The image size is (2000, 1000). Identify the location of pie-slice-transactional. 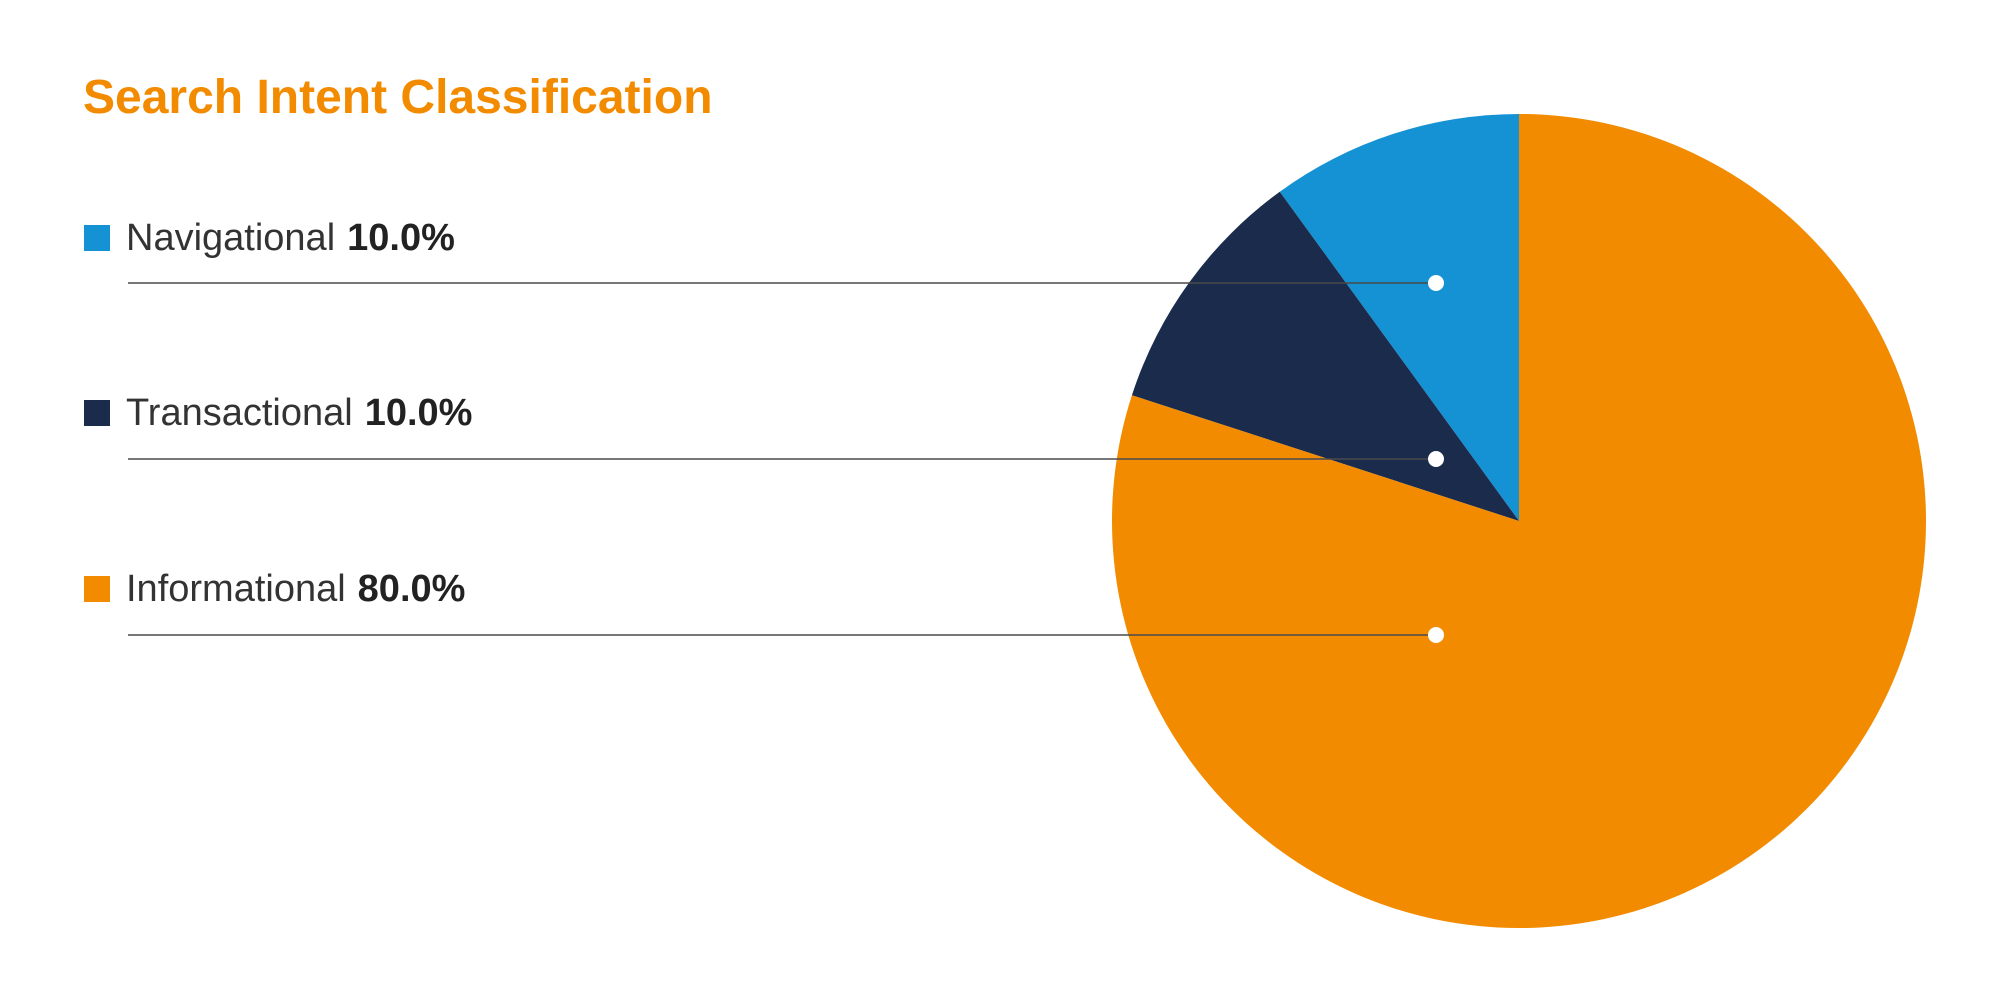
(1325, 356).